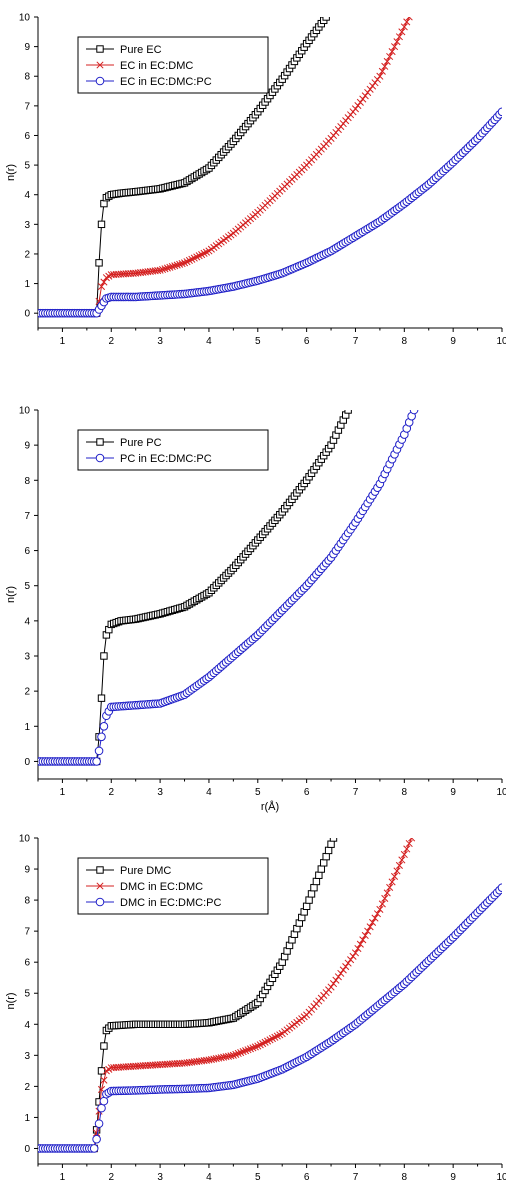 This screenshot has width=506, height=1202. I want to click on legend: Pure PC PC in EC:DMC:PC, so click(173, 450).